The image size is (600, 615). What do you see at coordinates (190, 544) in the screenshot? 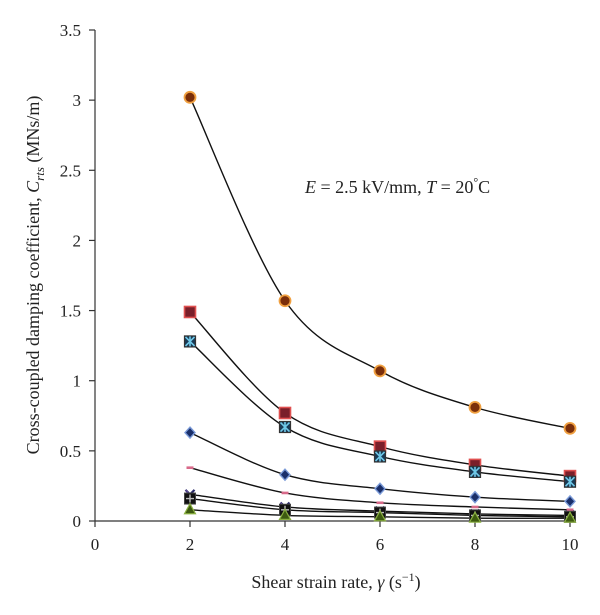
I see `x-tick-label: 2` at bounding box center [190, 544].